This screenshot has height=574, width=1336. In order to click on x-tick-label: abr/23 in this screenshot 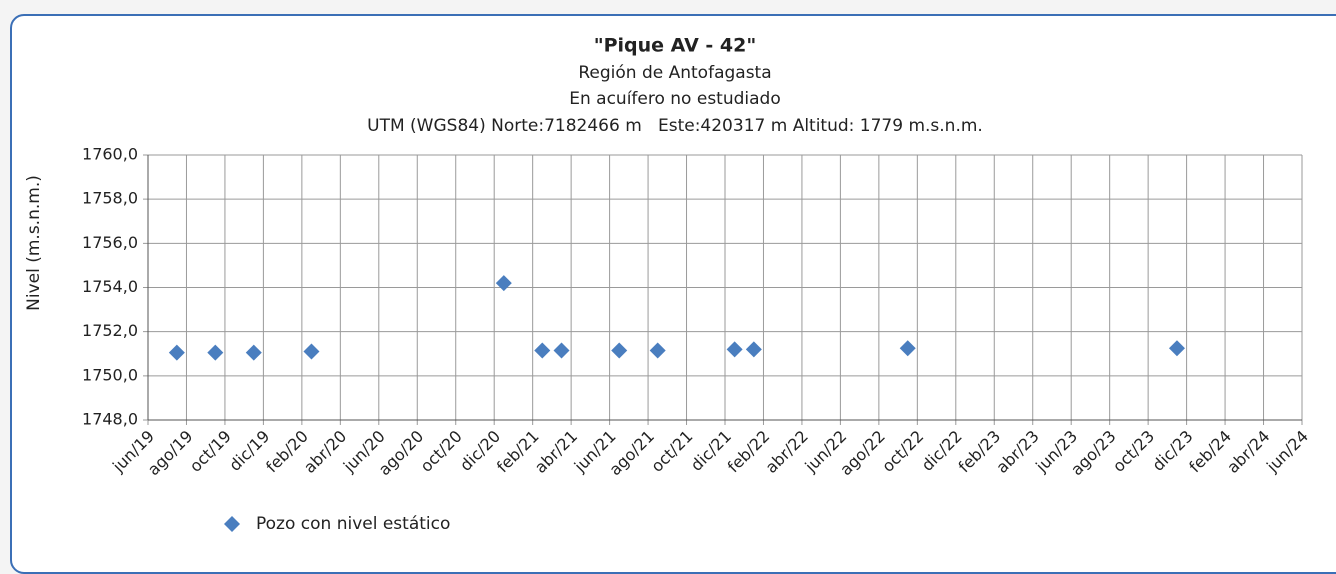, I will do `click(1017, 452)`.